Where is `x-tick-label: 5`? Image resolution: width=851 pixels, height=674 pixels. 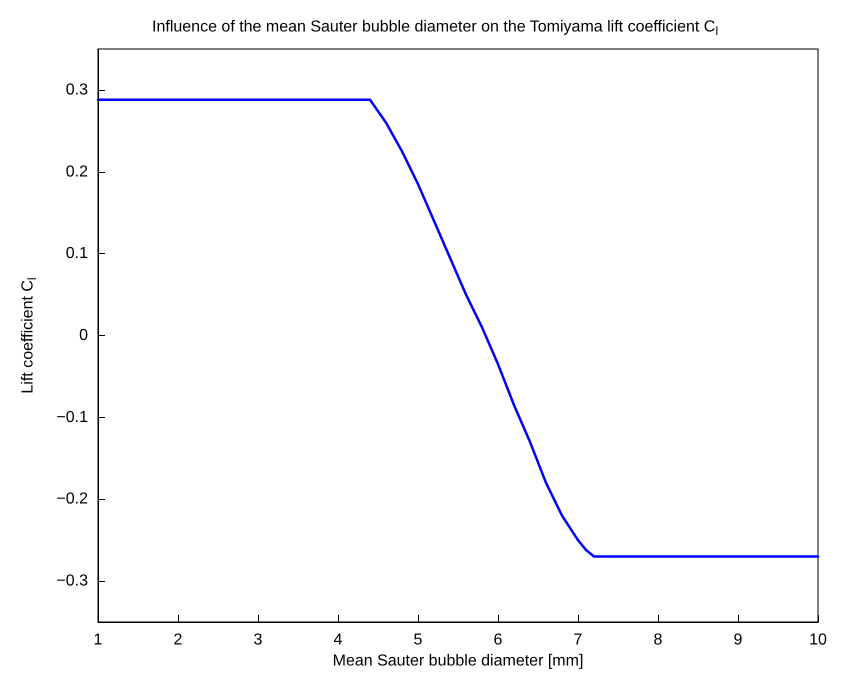 x-tick-label: 5 is located at coordinates (418, 640).